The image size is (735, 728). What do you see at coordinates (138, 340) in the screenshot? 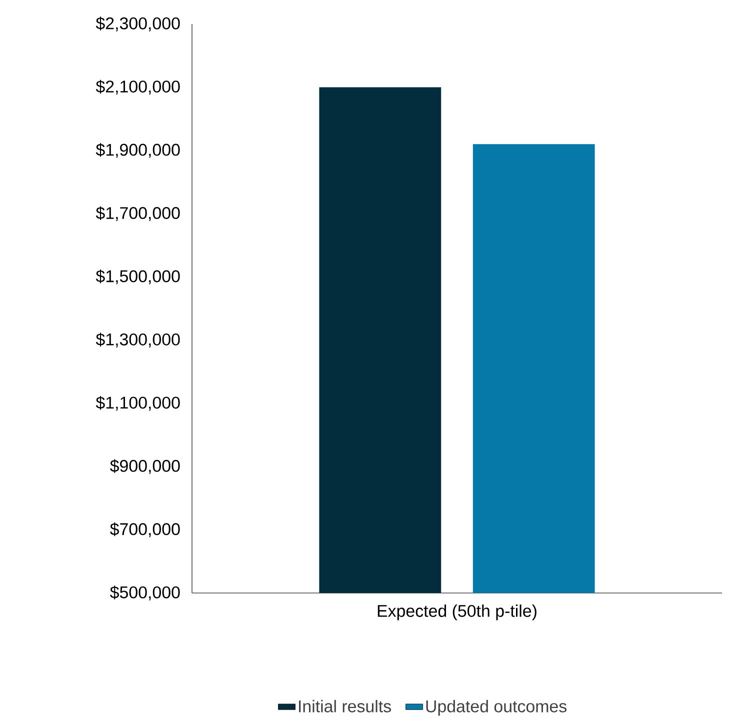
I see `y-tick-label: $1,300,000` at bounding box center [138, 340].